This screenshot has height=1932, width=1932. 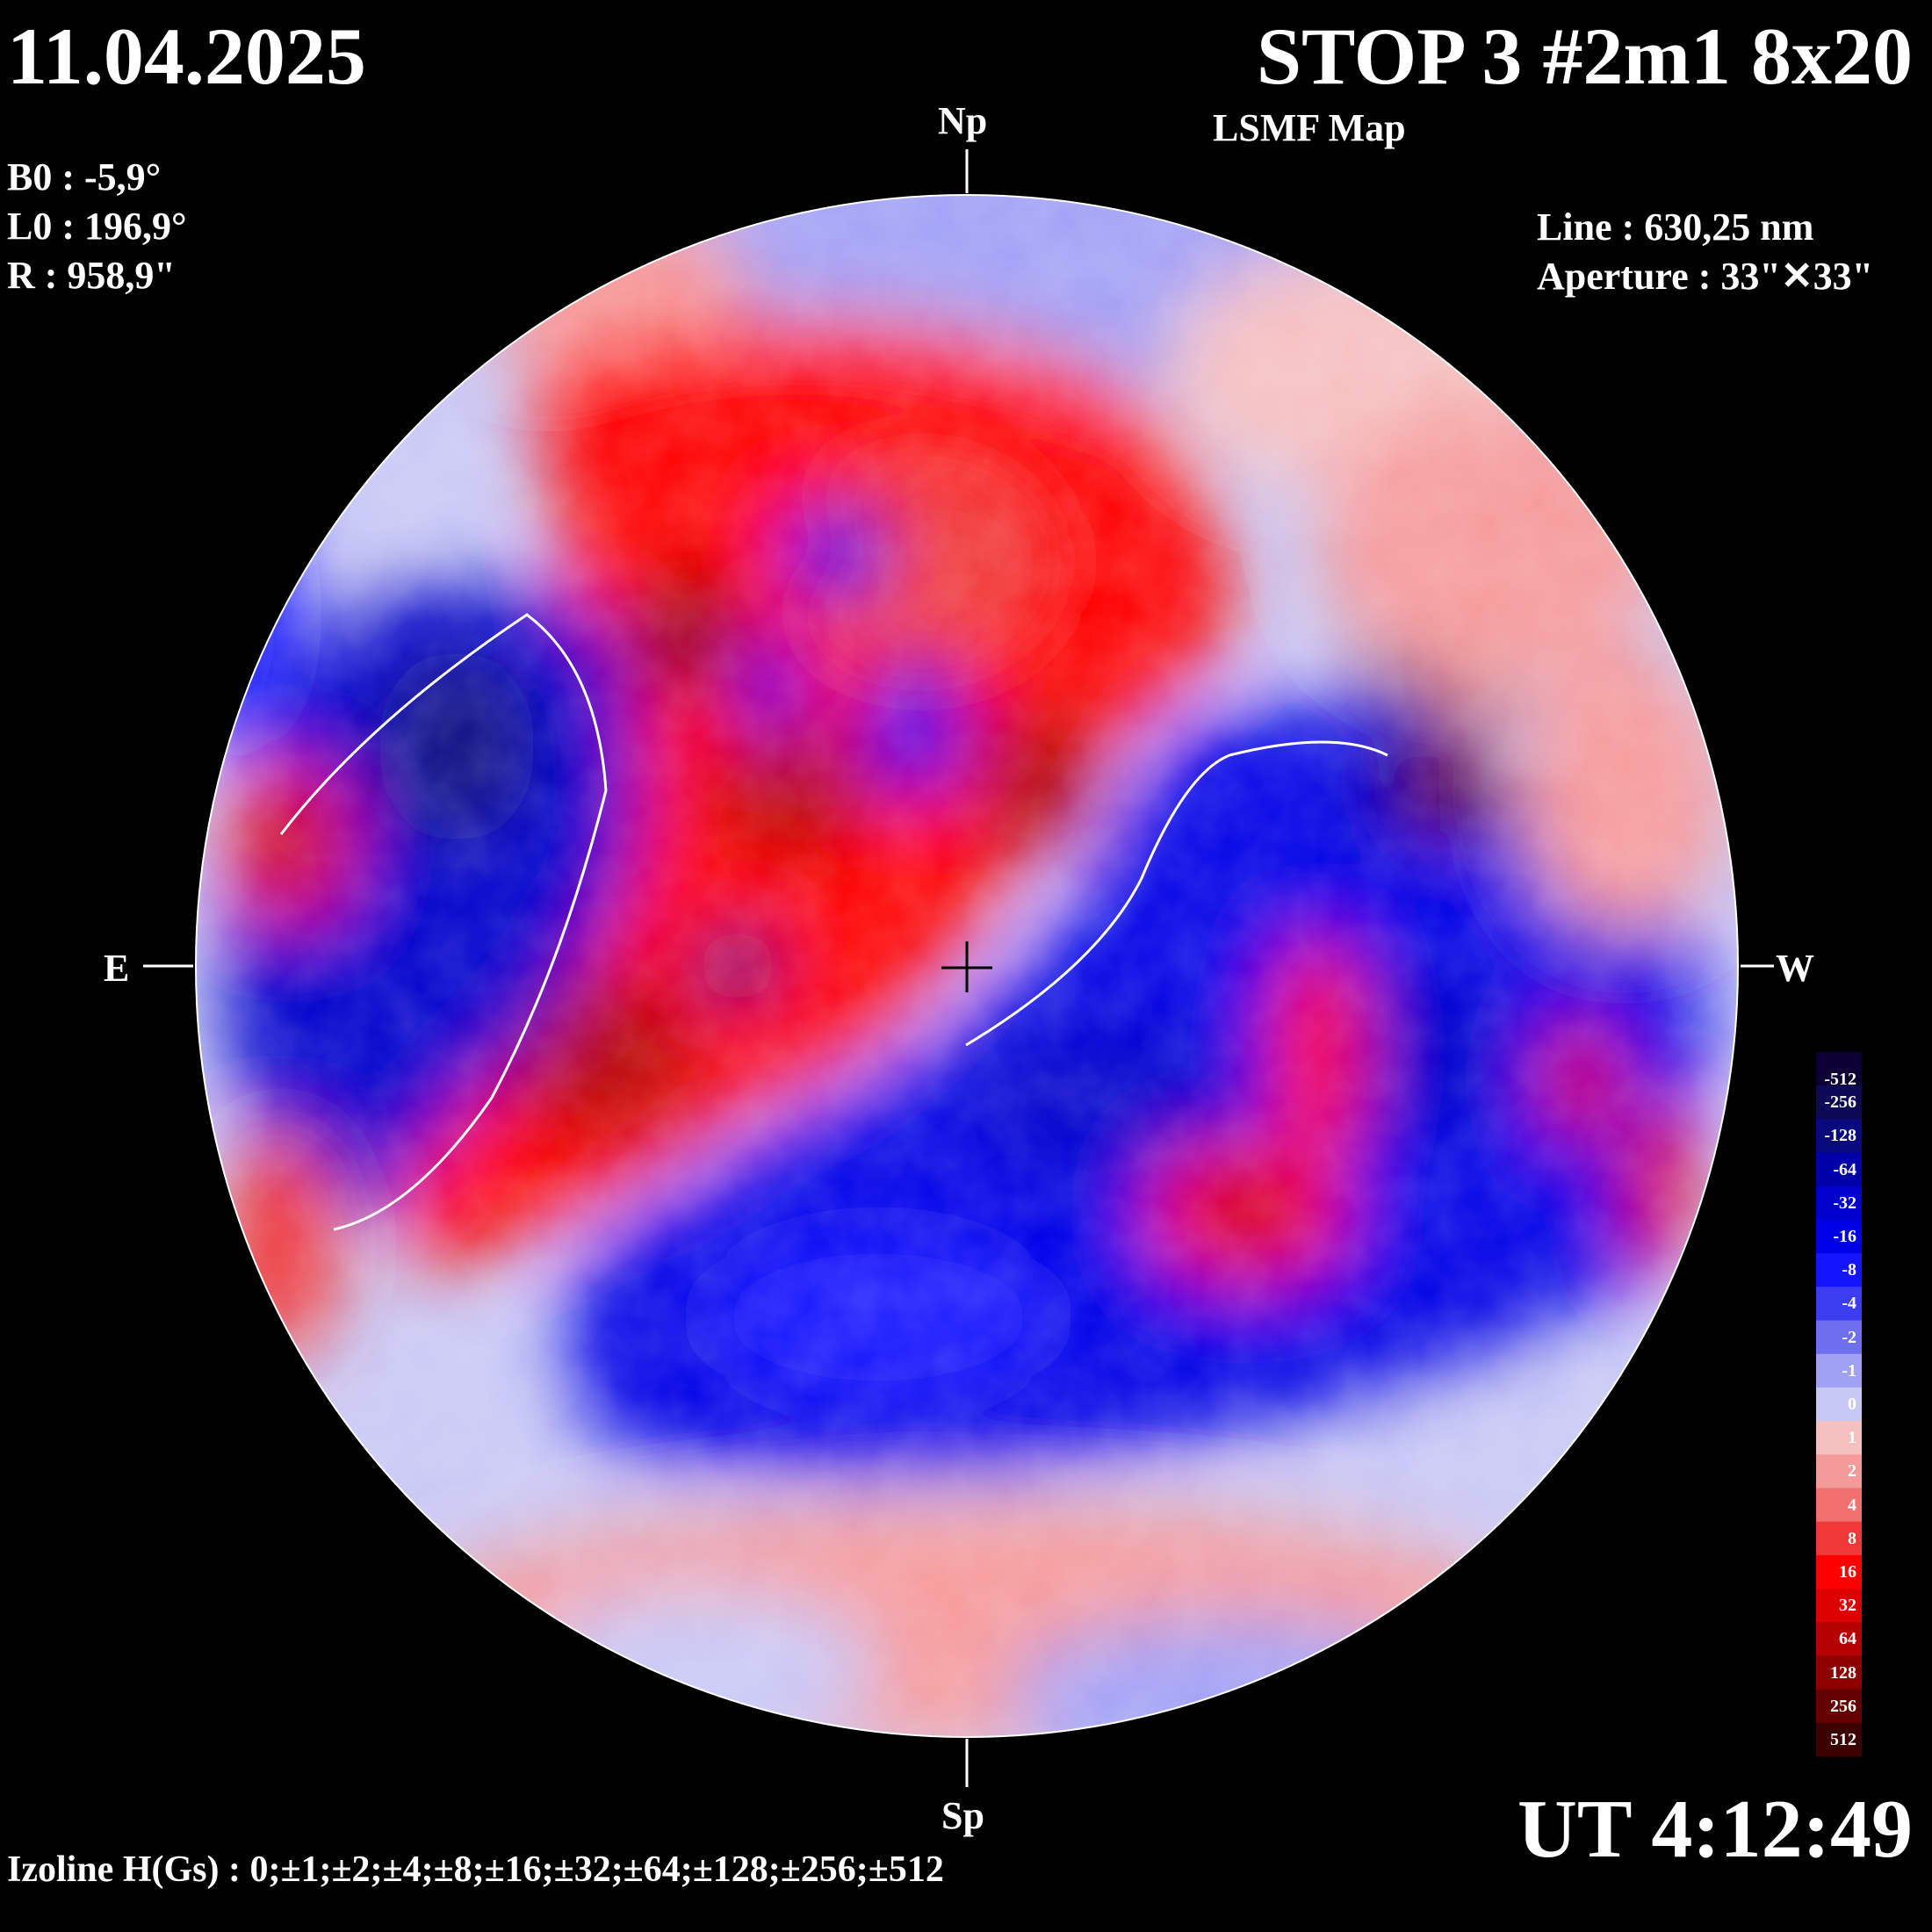 What do you see at coordinates (1715, 1829) in the screenshot?
I see `ut-time-label: UT 4:12:49` at bounding box center [1715, 1829].